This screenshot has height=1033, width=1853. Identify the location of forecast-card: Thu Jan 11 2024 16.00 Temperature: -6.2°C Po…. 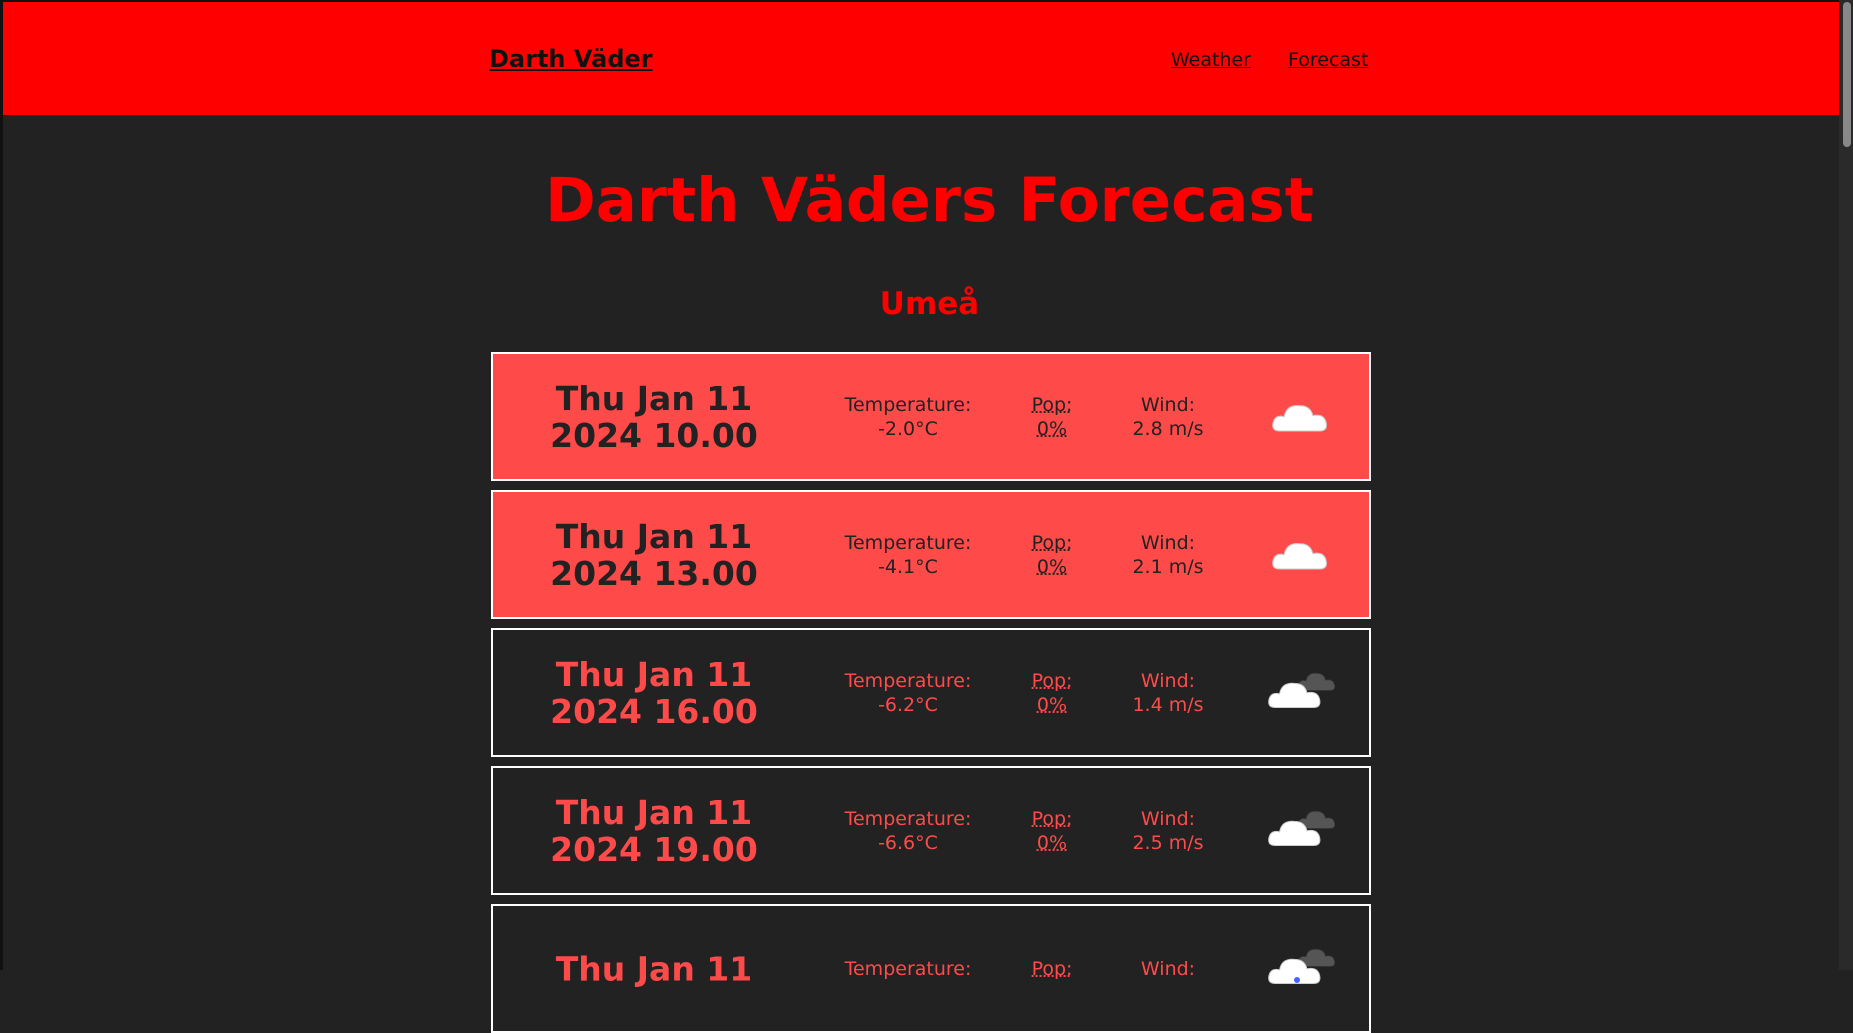
(931, 692).